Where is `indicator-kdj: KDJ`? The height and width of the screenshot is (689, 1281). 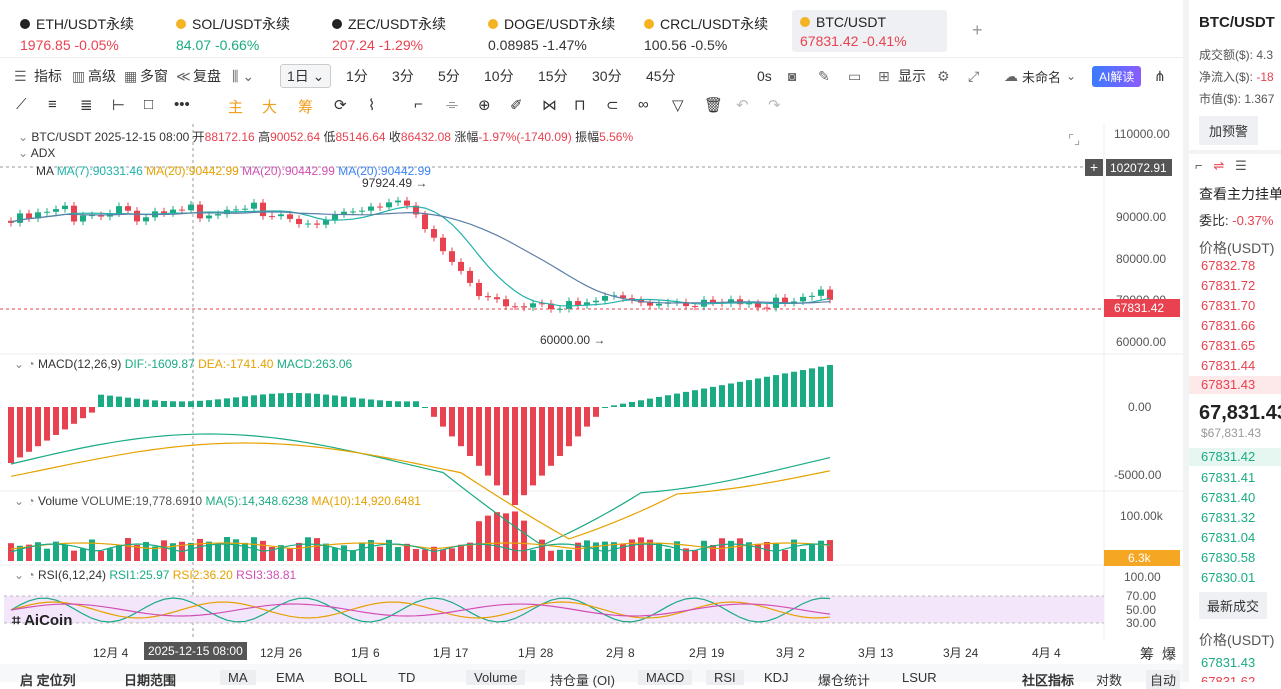 indicator-kdj: KDJ is located at coordinates (776, 677).